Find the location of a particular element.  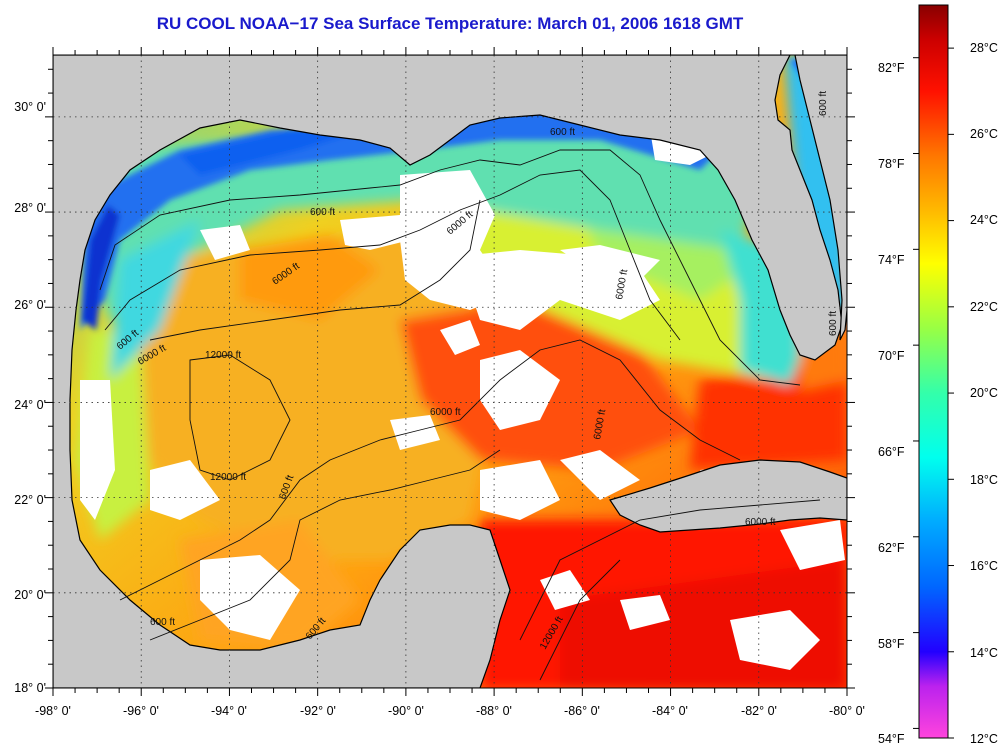

lat-label: 30° 0' is located at coordinates (30, 107).